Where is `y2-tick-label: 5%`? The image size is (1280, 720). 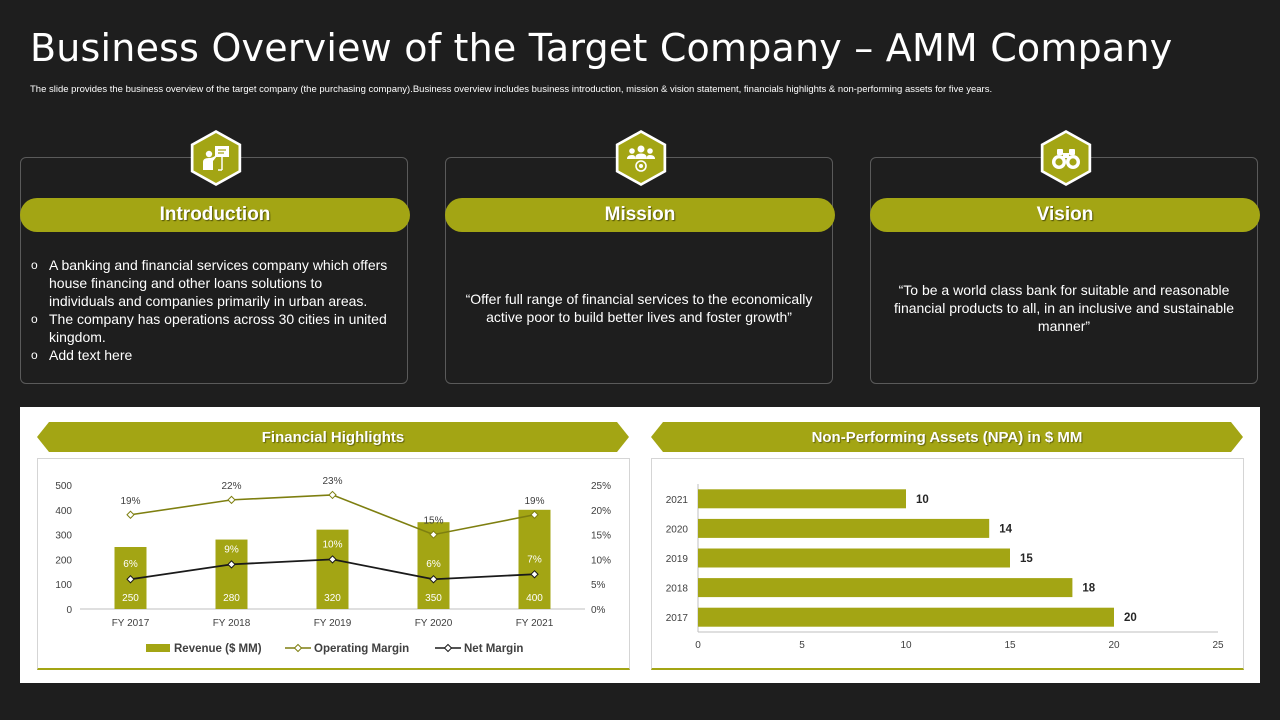 y2-tick-label: 5% is located at coordinates (598, 585).